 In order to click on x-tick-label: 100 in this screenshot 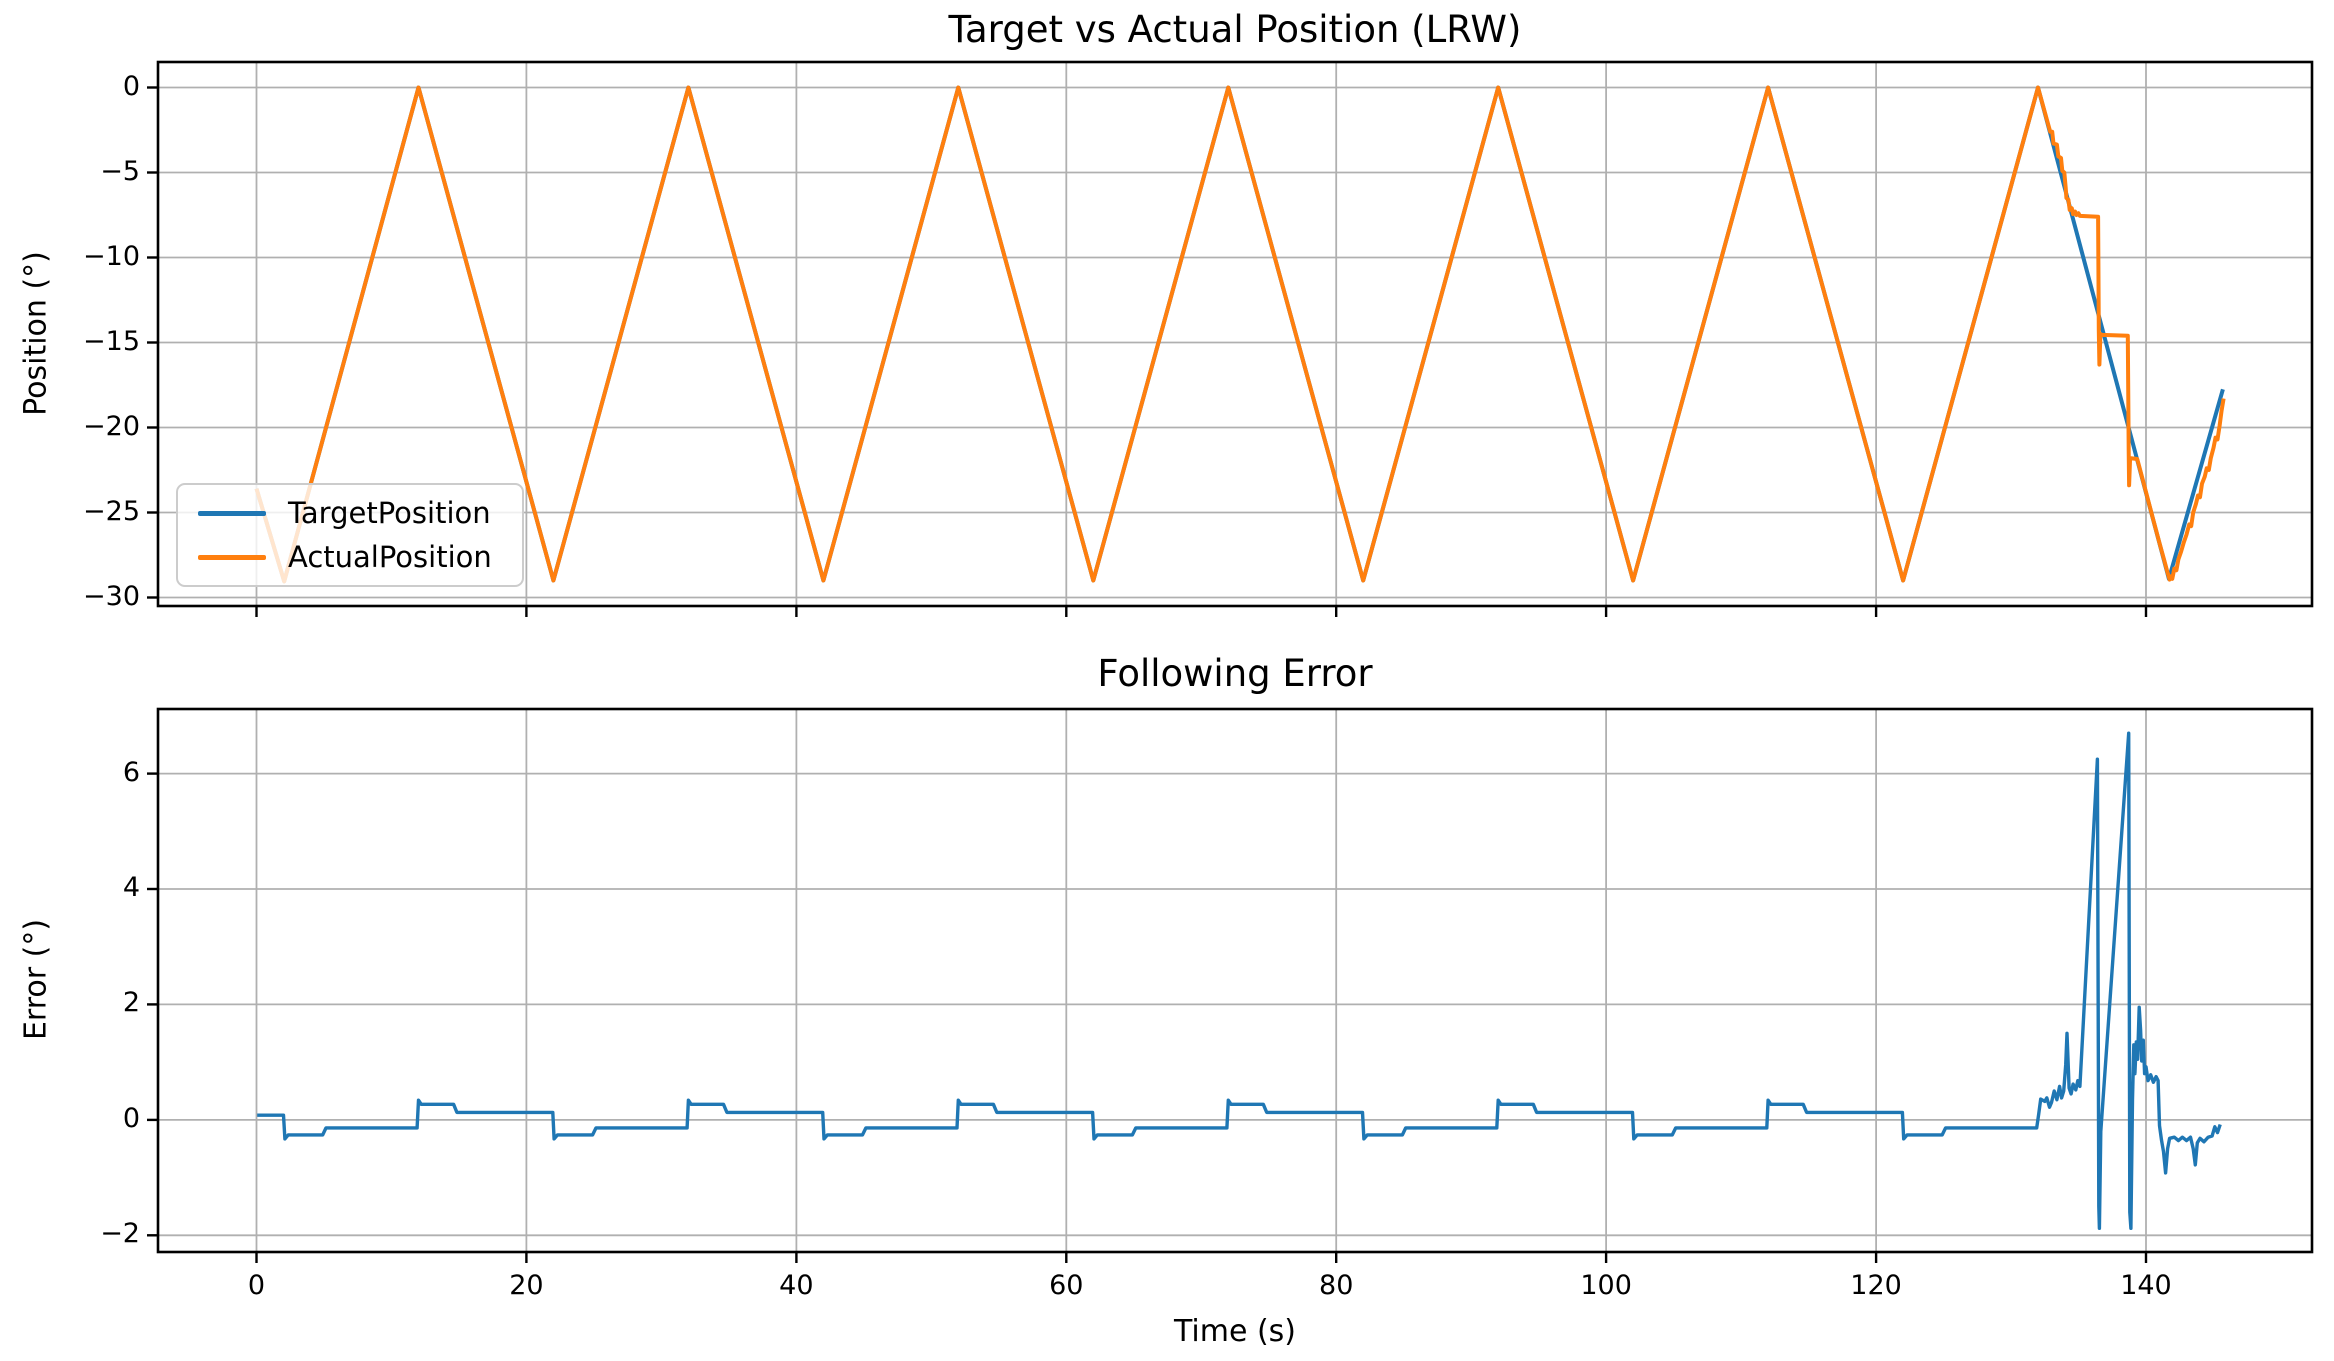, I will do `click(1606, 1285)`.